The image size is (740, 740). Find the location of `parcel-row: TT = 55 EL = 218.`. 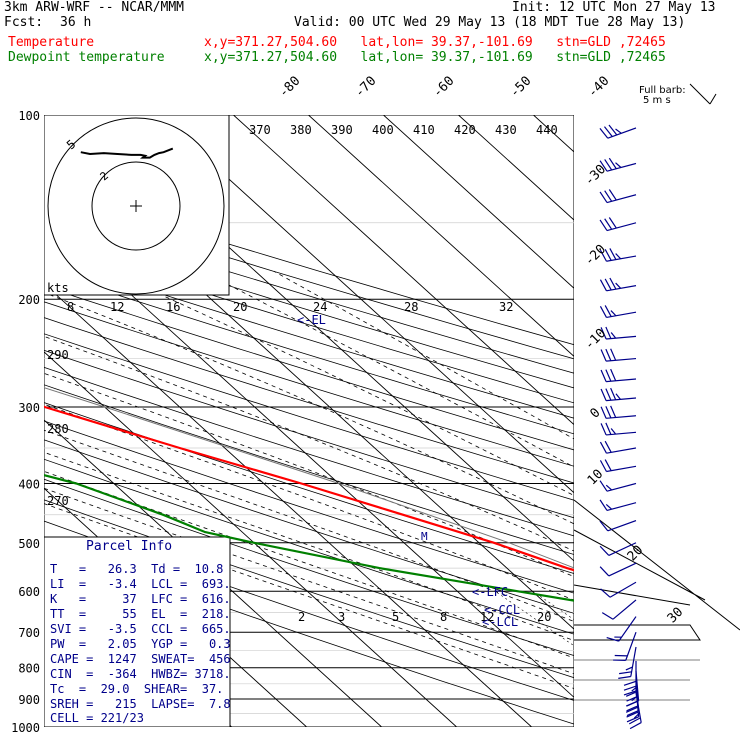

parcel-row: TT = 55 EL = 218. is located at coordinates (140, 614).